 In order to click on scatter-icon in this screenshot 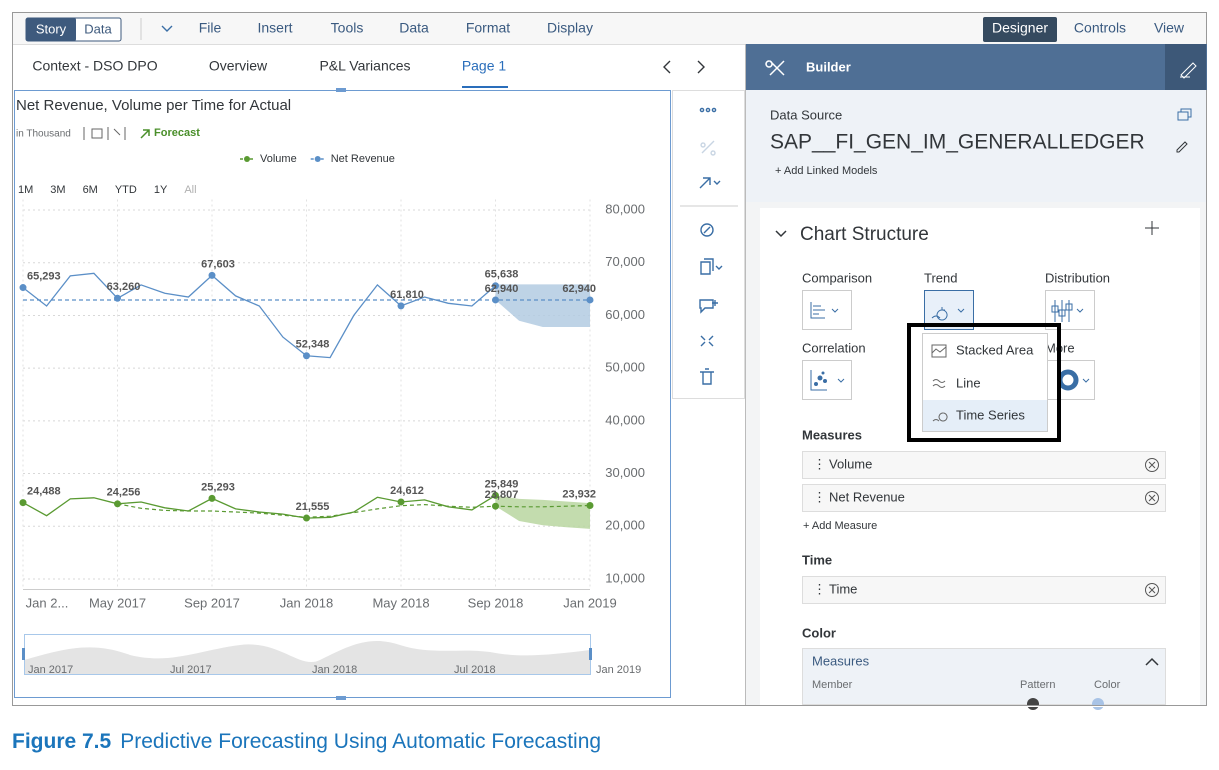, I will do `click(820, 378)`.